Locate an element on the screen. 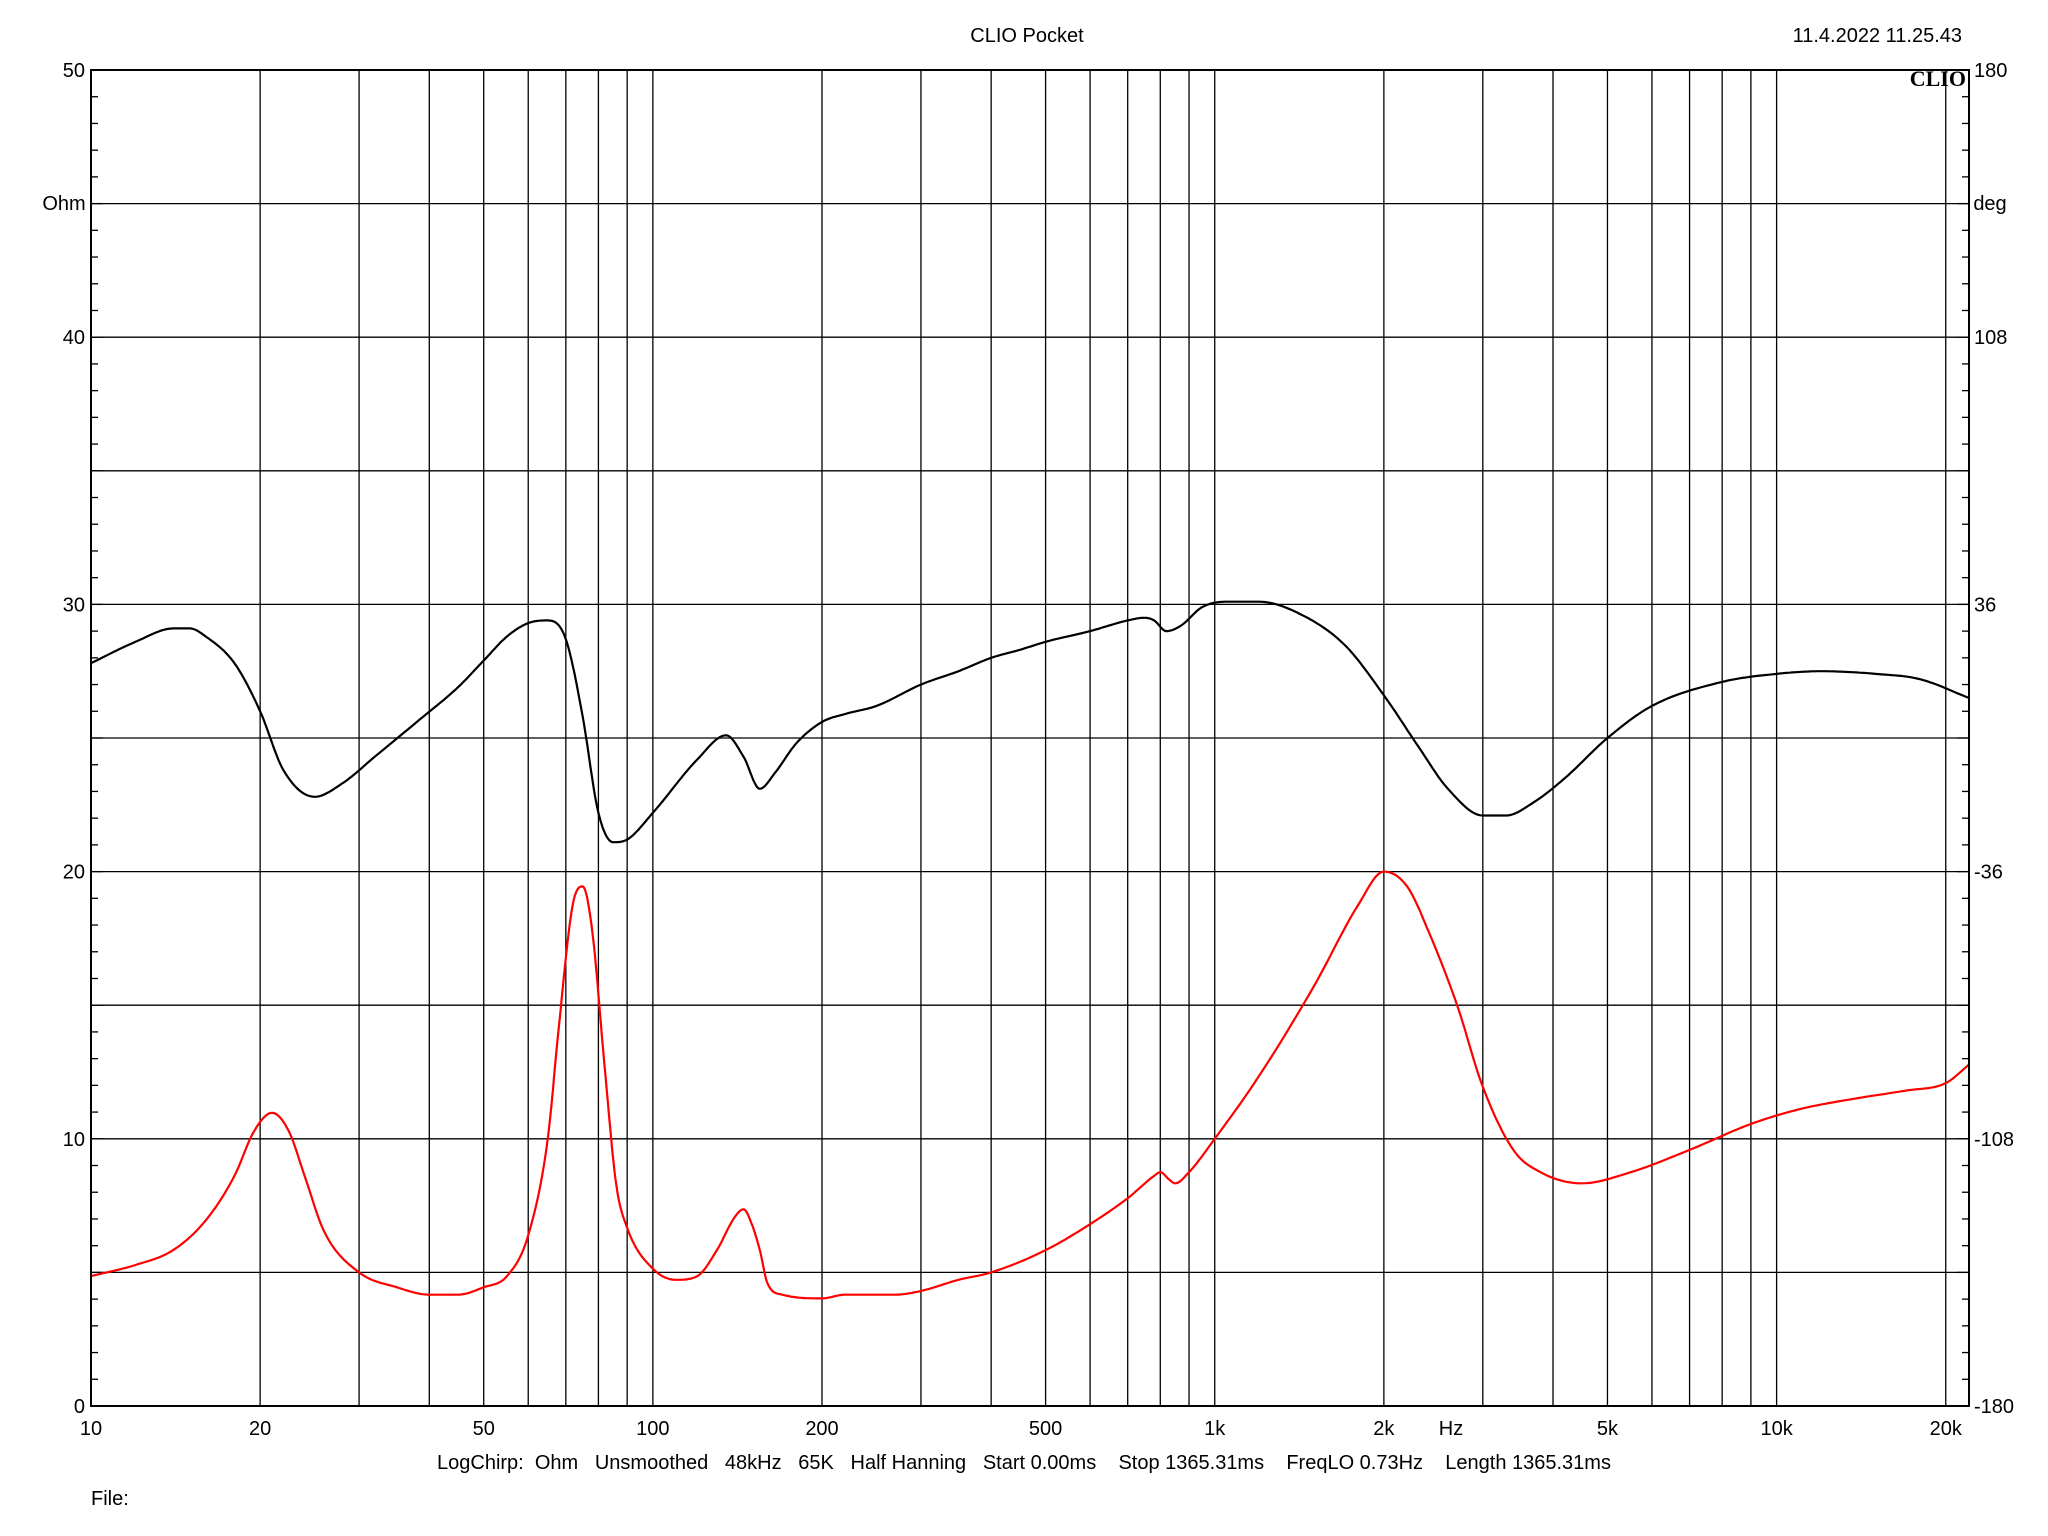 The image size is (2048, 1536). x-tick-label: 100 is located at coordinates (652, 1429).